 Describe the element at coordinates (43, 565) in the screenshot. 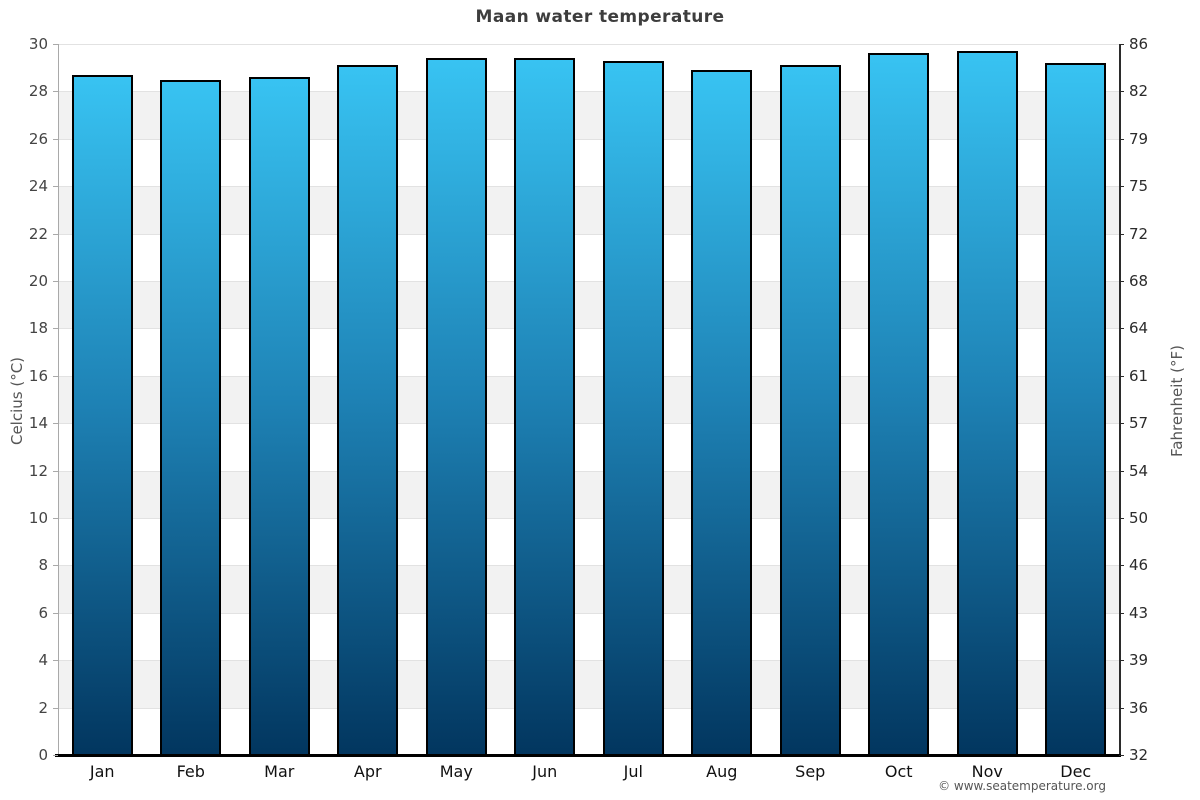

I see `celsius-tick-8: 8` at that location.